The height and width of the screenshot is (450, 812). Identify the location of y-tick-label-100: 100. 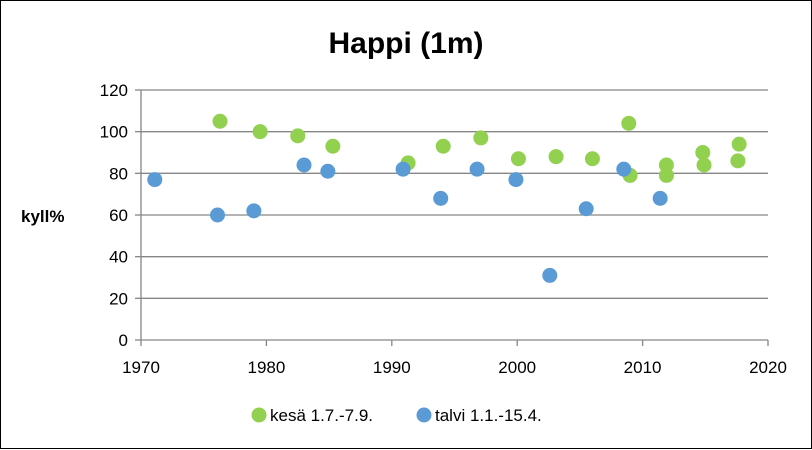
(114, 132).